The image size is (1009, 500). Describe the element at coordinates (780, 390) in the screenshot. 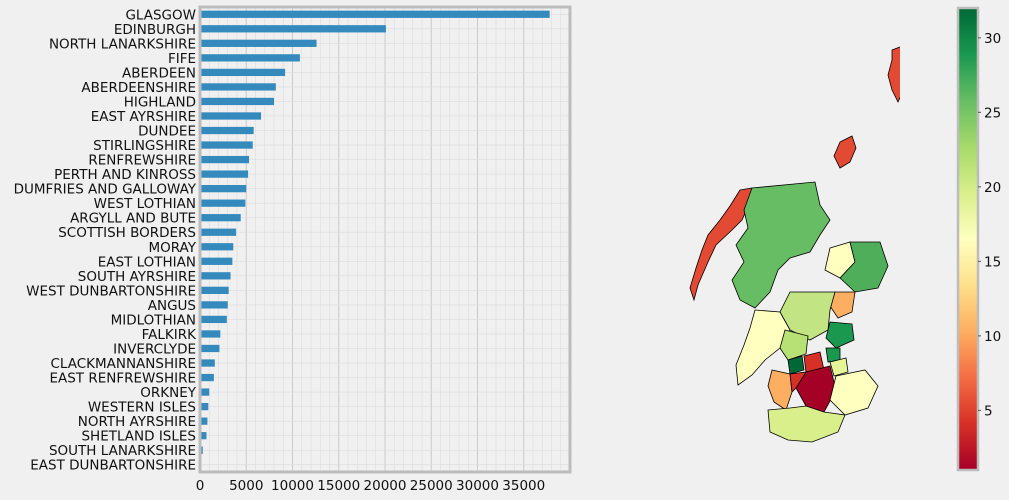

I see `map-region-ayrshire` at that location.